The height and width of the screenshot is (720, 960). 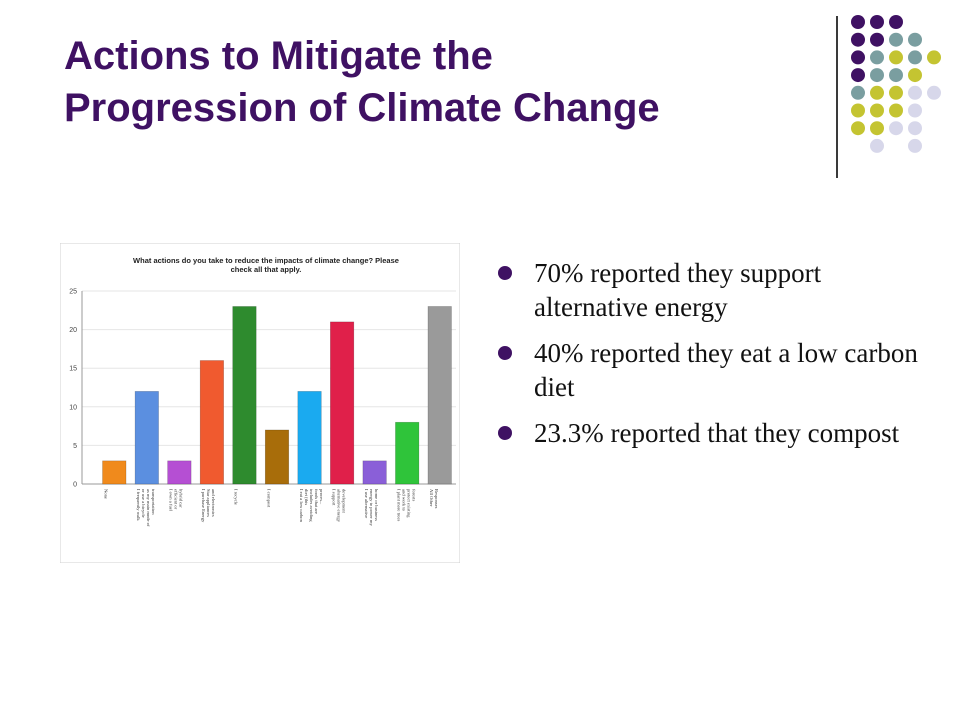 I want to click on x-tick-label: I recycle, so click(x=236, y=497).